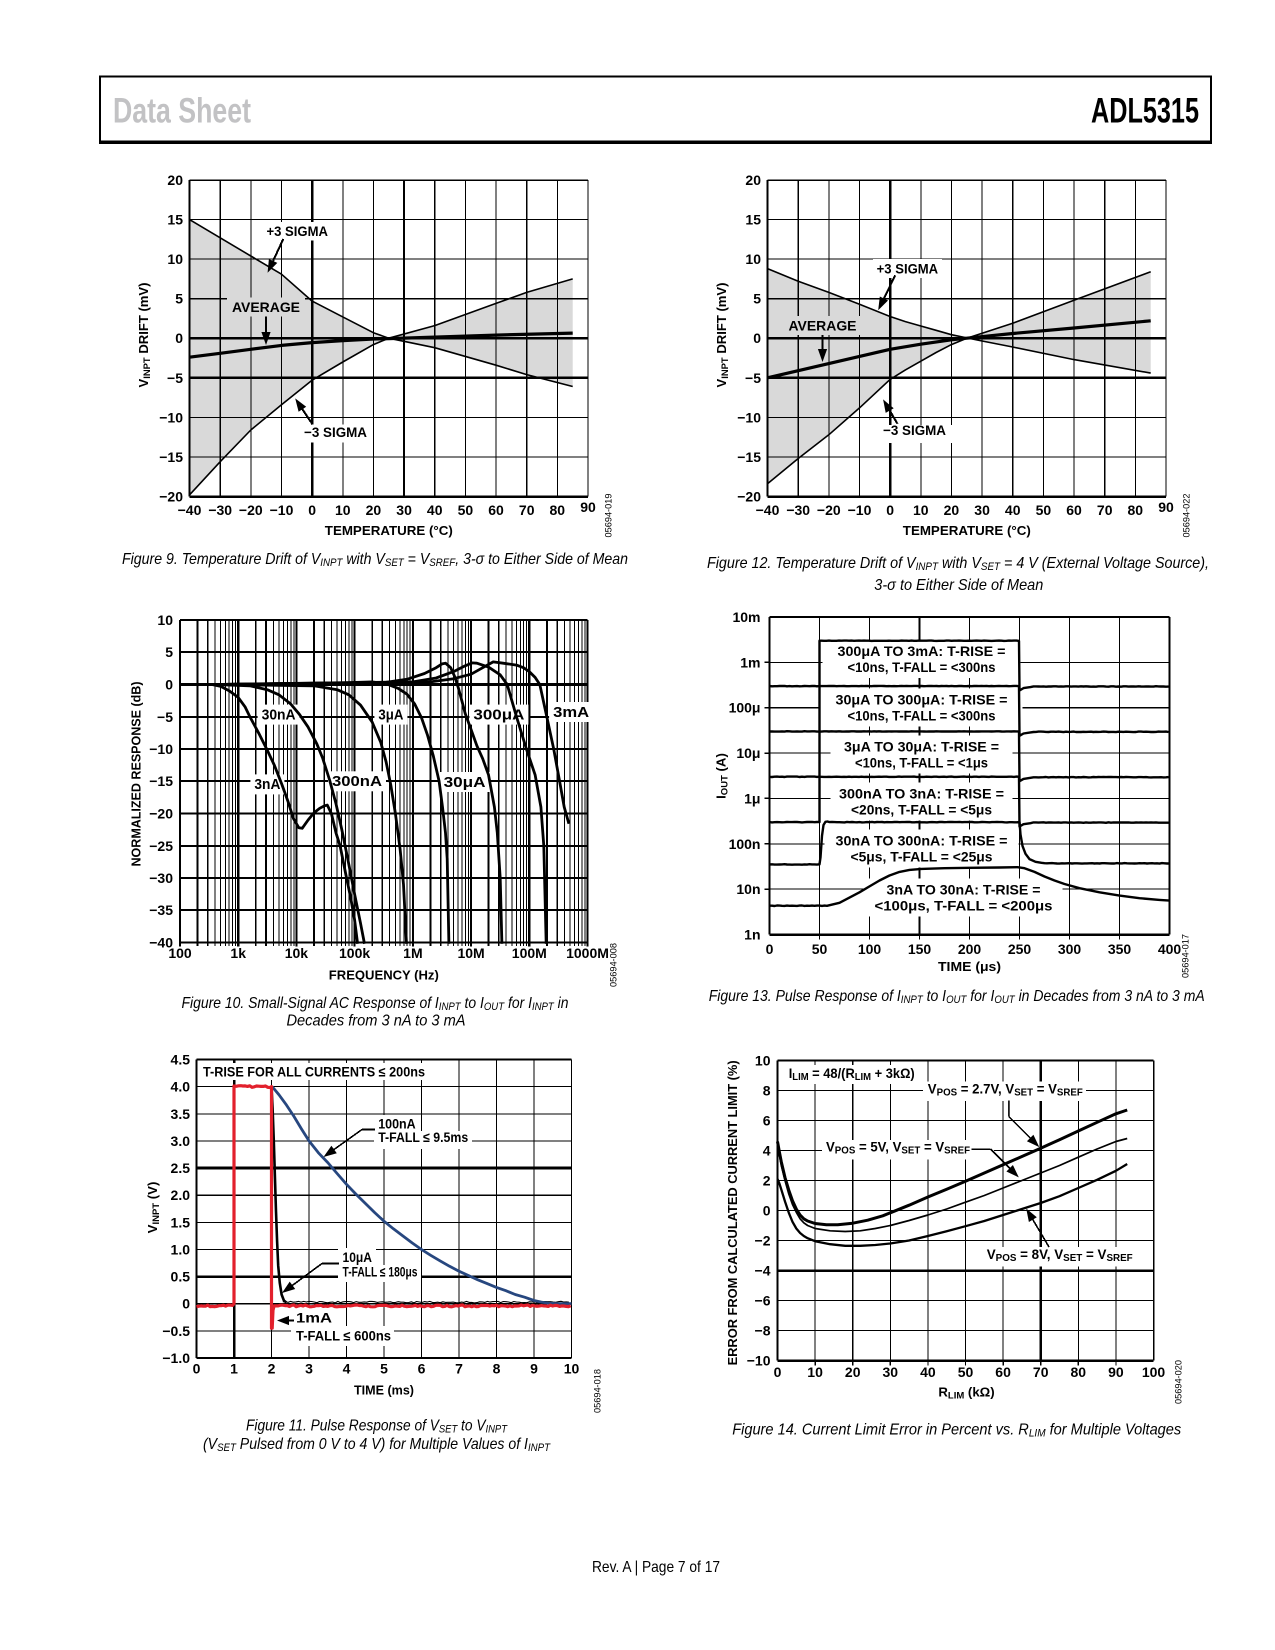 This screenshot has width=1275, height=1650. I want to click on svg-text: 05694-019, so click(609, 516).